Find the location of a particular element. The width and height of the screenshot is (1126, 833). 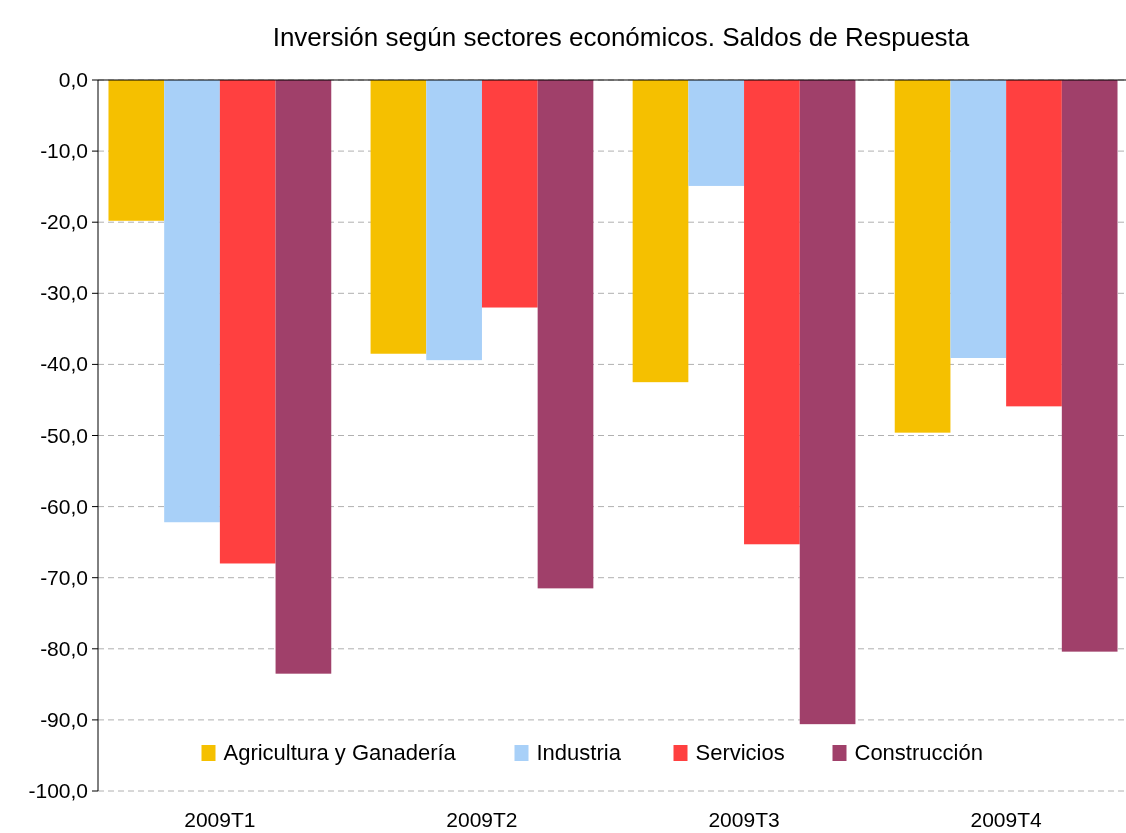

y-tick-label: -10,0 is located at coordinates (64, 151).